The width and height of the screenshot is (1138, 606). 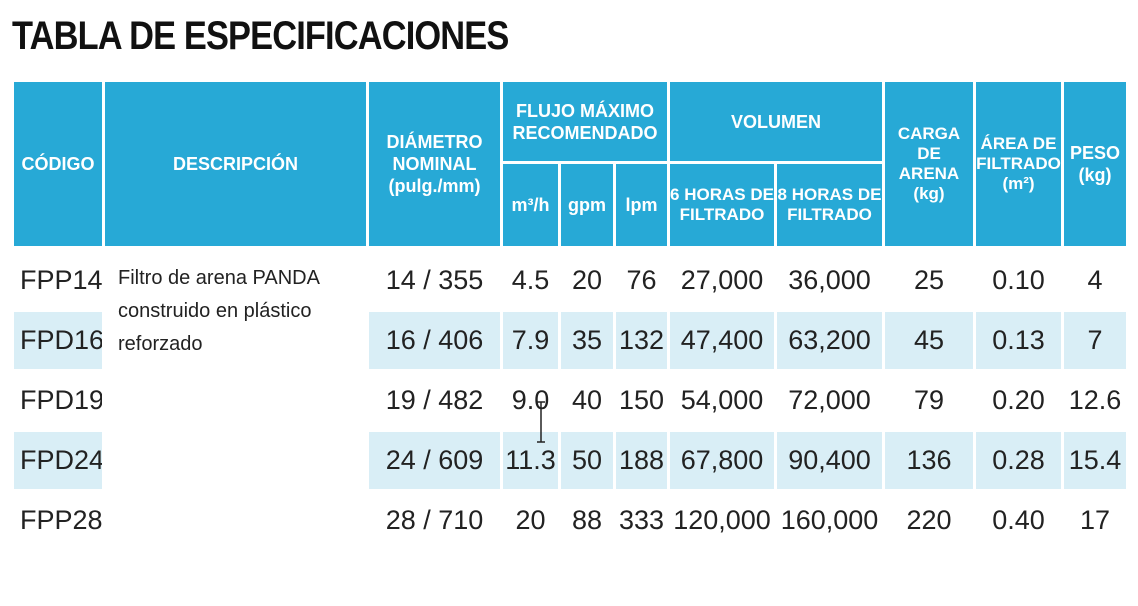 I want to click on cell-codigo: FPP28T, so click(x=70, y=520).